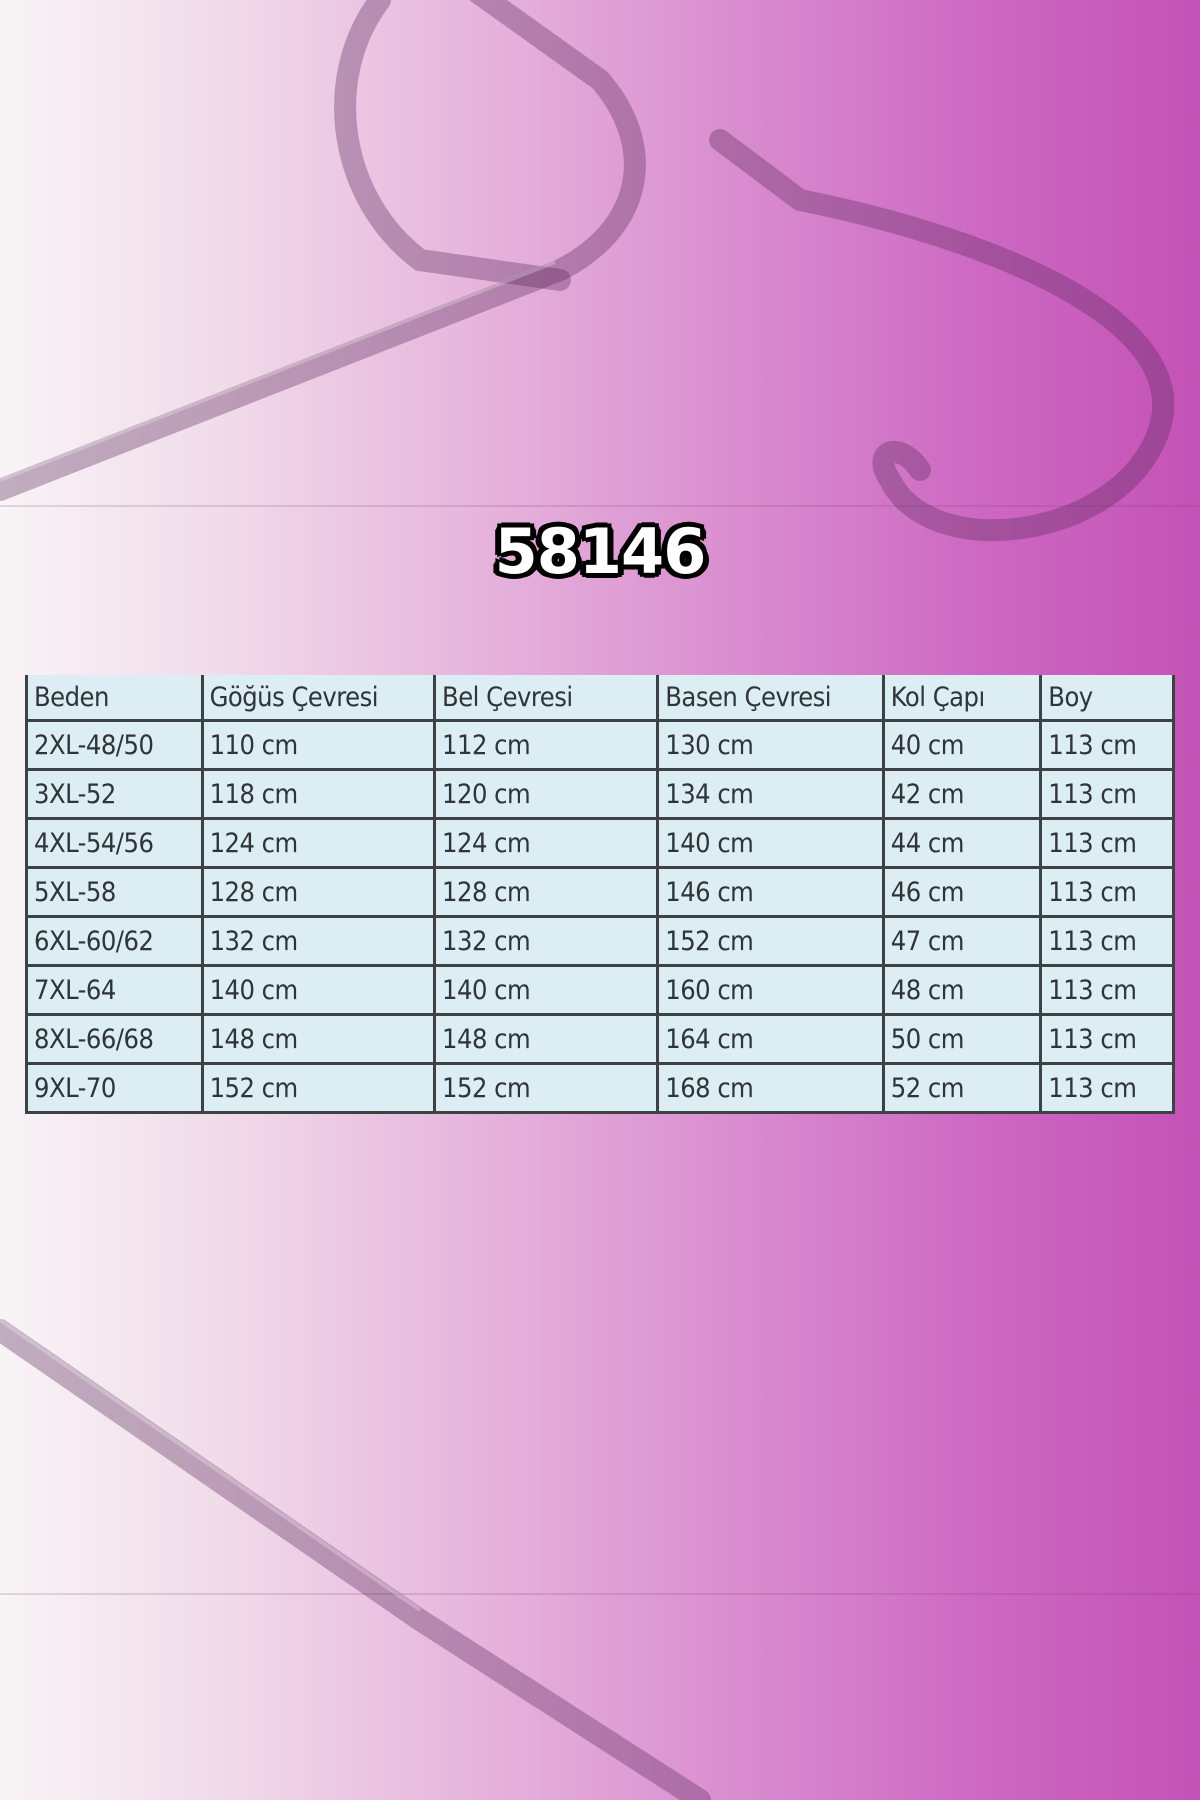 The height and width of the screenshot is (1800, 1200). What do you see at coordinates (942, 335) in the screenshot?
I see `hanger-hook-icon` at bounding box center [942, 335].